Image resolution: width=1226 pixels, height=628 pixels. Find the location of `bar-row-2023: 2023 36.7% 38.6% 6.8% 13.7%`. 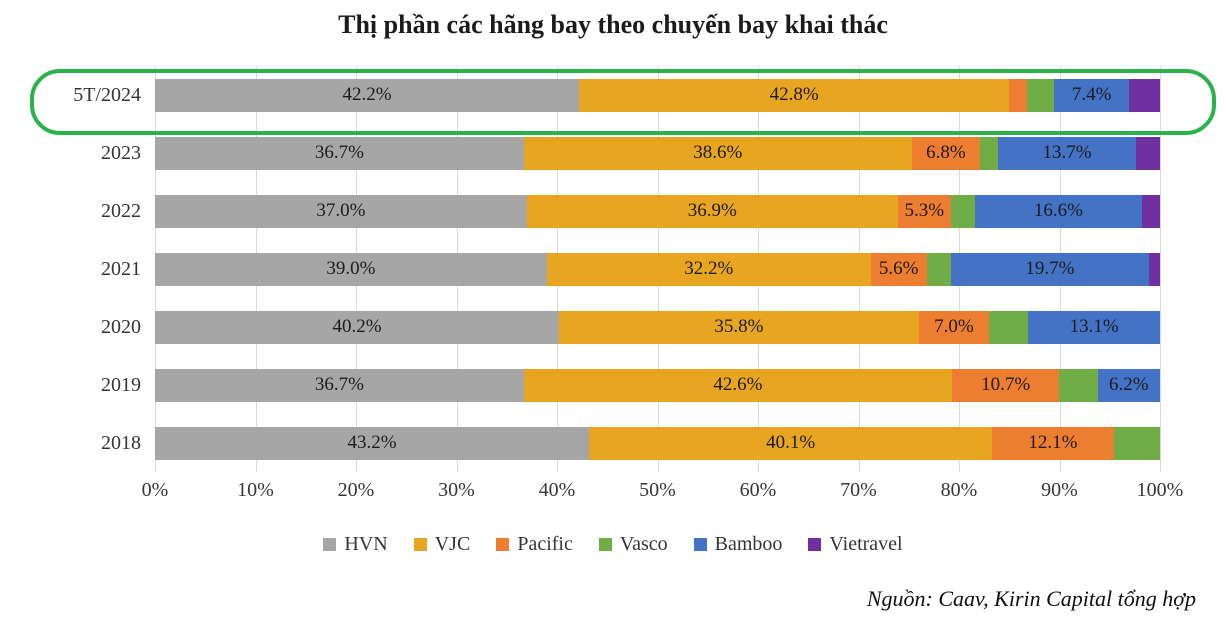

bar-row-2023: 2023 36.7% 38.6% 6.8% 13.7% is located at coordinates (630, 153).